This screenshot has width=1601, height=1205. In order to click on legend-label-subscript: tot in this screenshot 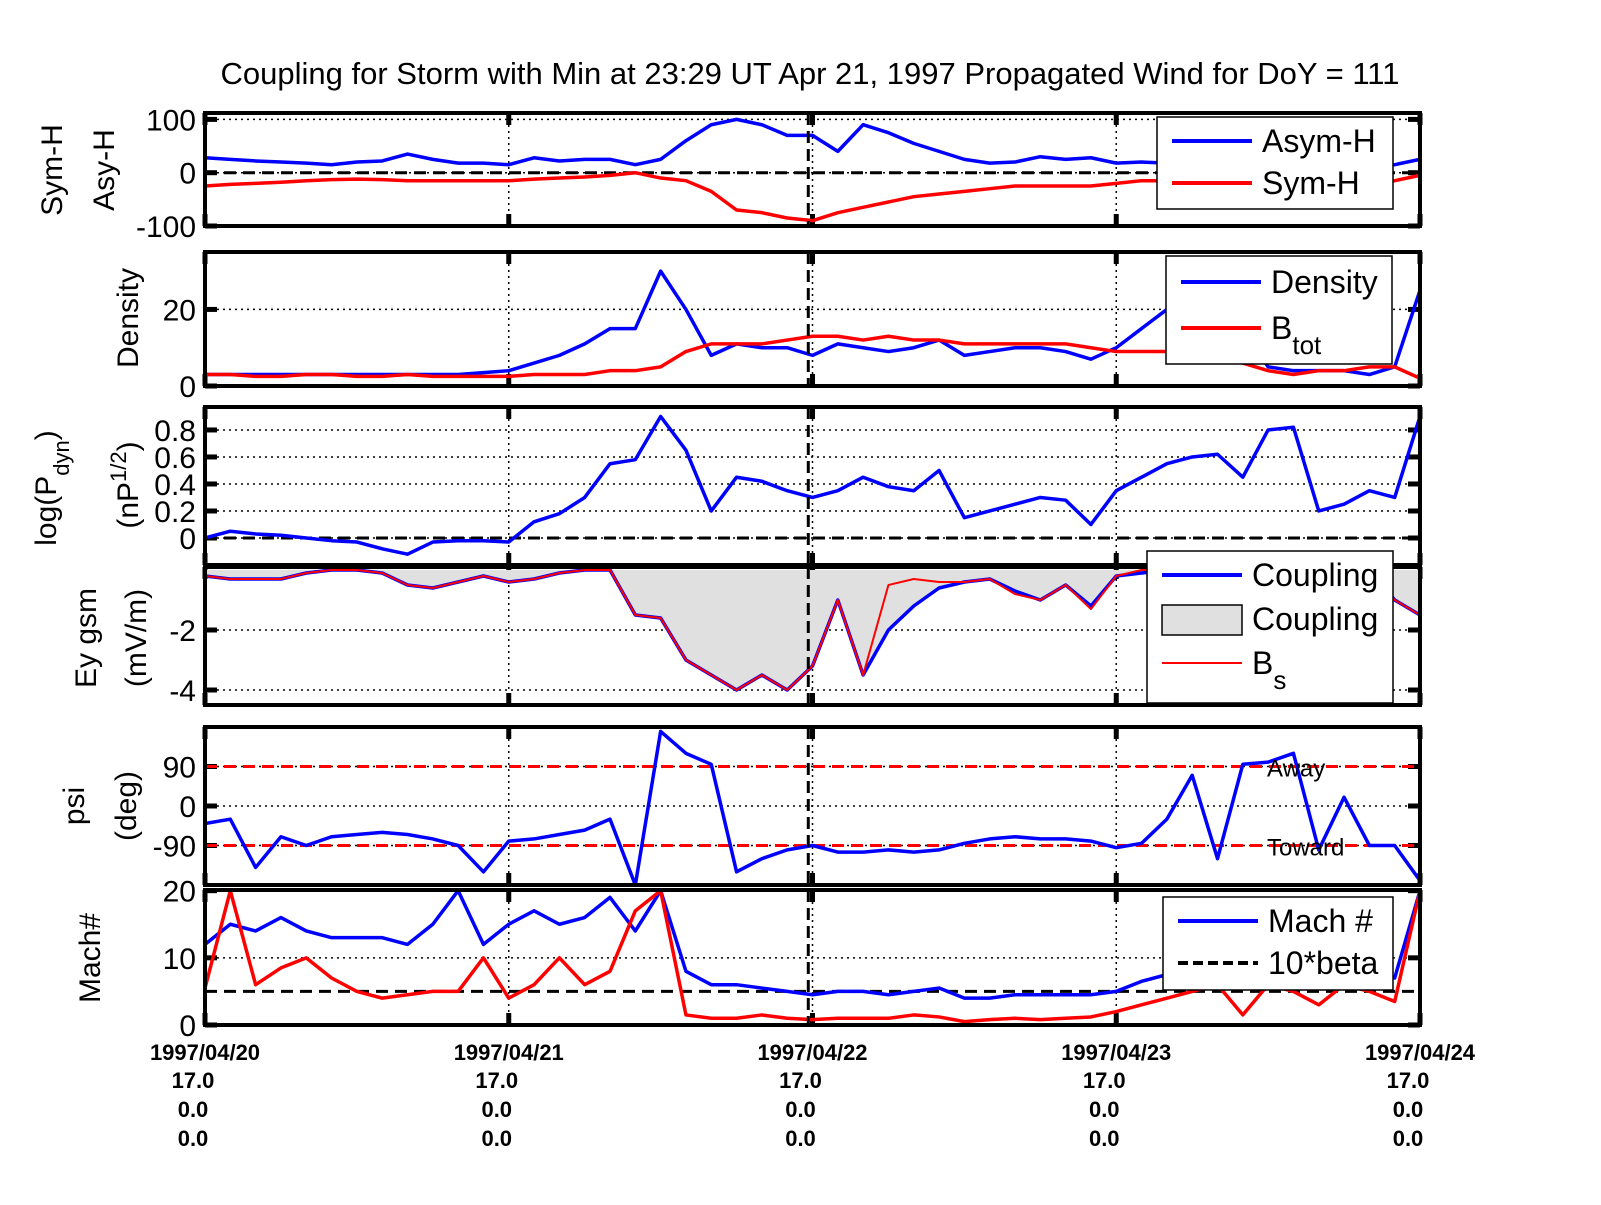, I will do `click(1307, 345)`.